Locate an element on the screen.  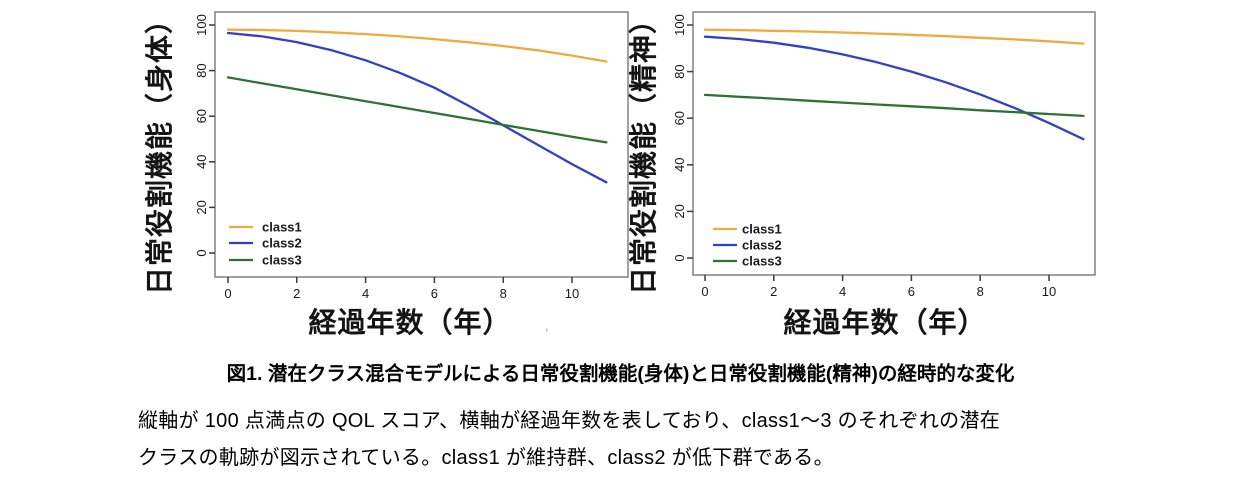
y-axis-label-mental-text: 日常役割機能（精神） is located at coordinates (644, 150).